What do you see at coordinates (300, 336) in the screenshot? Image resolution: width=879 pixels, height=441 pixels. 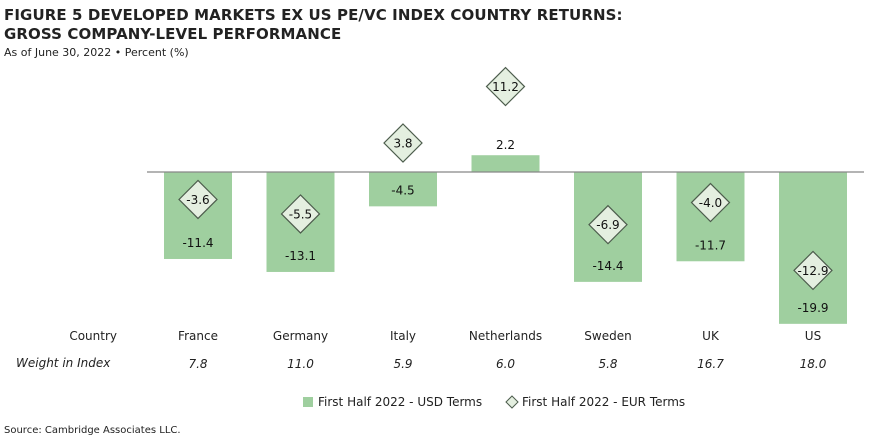 I see `category-label: Germany` at bounding box center [300, 336].